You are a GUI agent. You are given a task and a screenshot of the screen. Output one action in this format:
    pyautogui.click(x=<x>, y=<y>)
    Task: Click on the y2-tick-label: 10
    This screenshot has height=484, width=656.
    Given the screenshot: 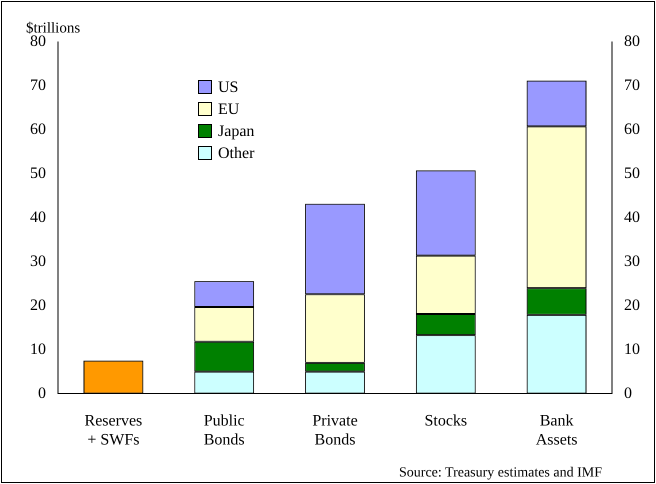 What is the action you would take?
    pyautogui.click(x=632, y=349)
    